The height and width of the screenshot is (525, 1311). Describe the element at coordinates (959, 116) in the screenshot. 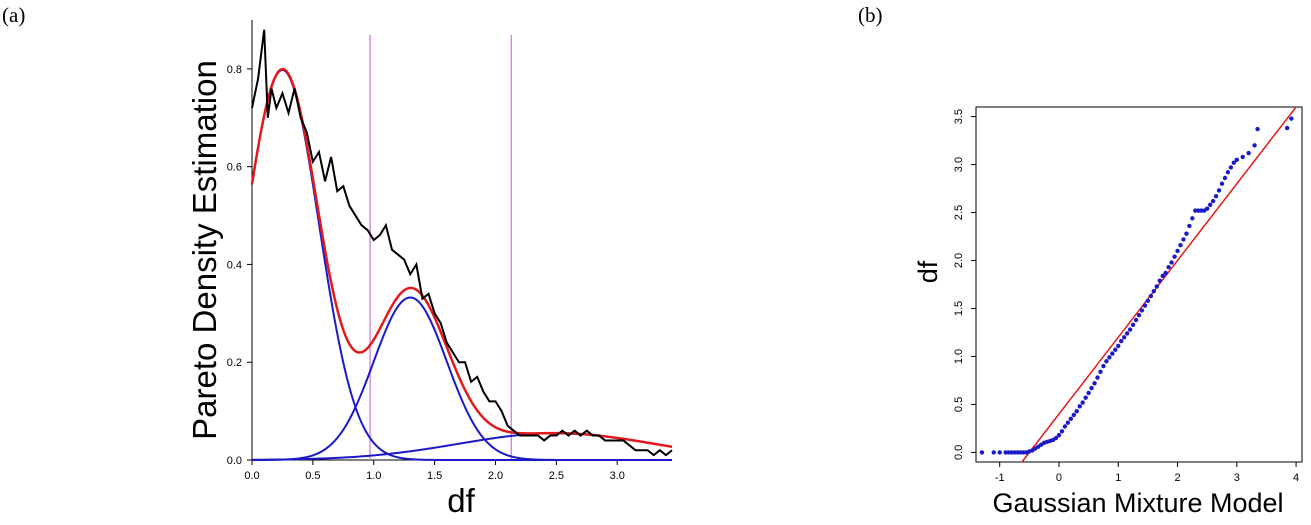

I see `panel-b-y-tick-label: 3.5` at that location.